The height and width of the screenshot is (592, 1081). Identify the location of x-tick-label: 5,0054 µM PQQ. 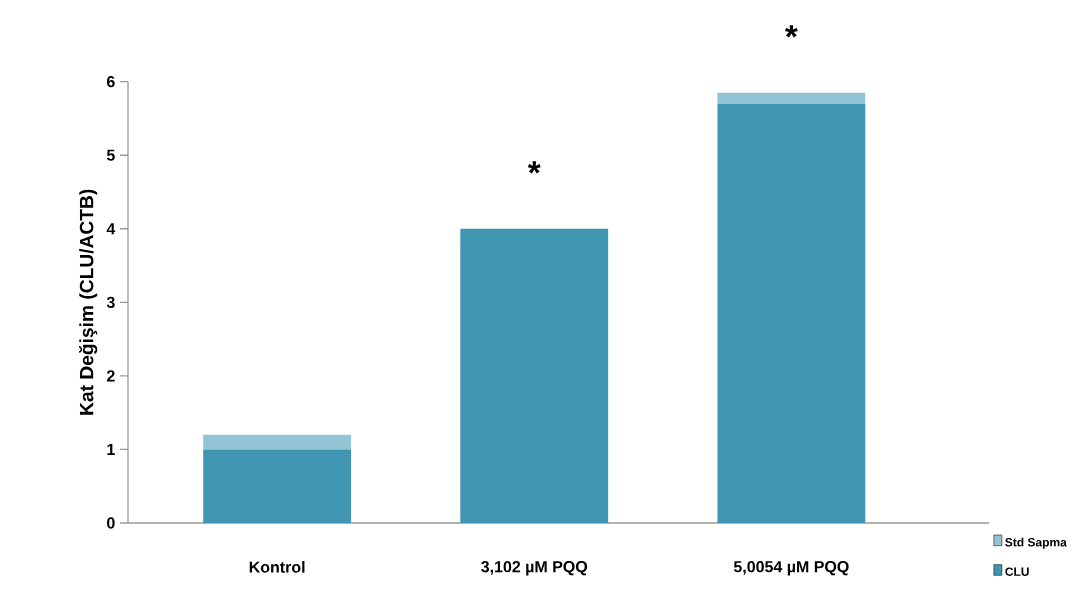
(791, 568).